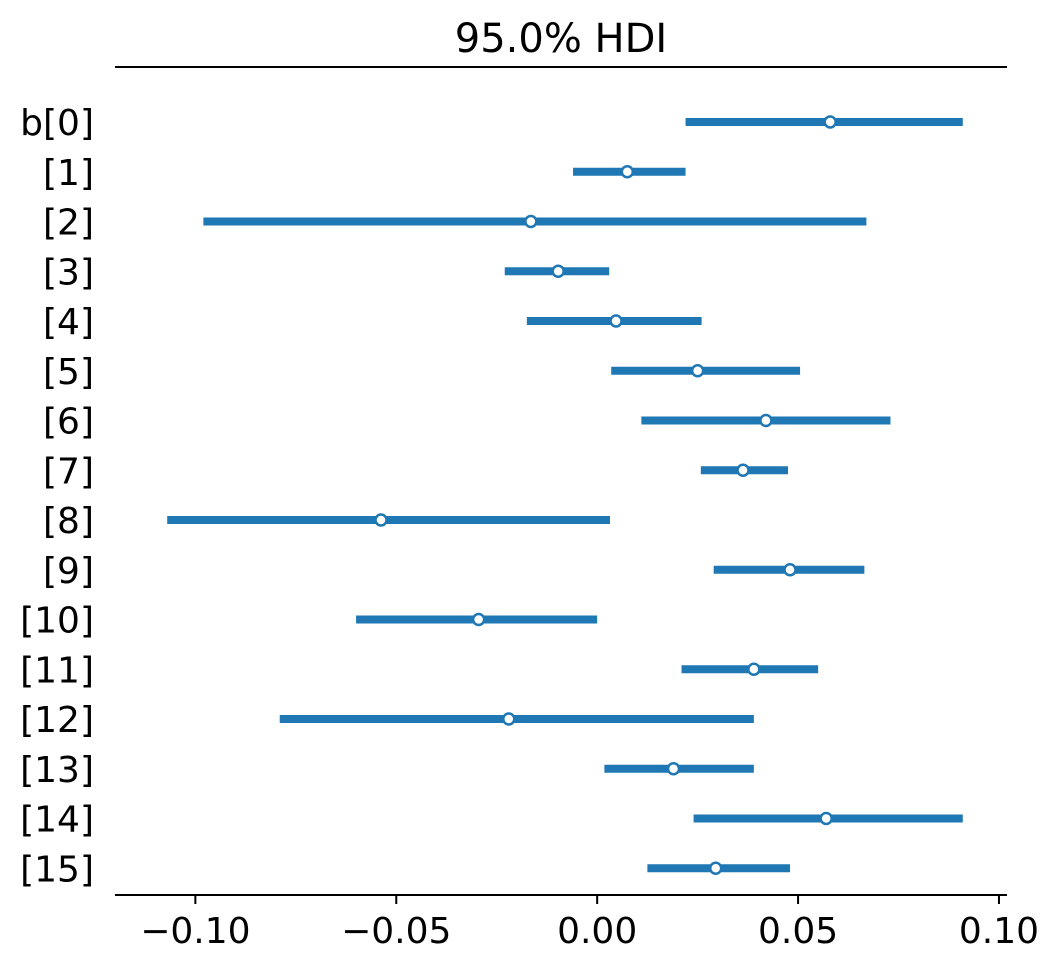 This screenshot has width=1062, height=969. I want to click on row-label: [6], so click(68, 422).